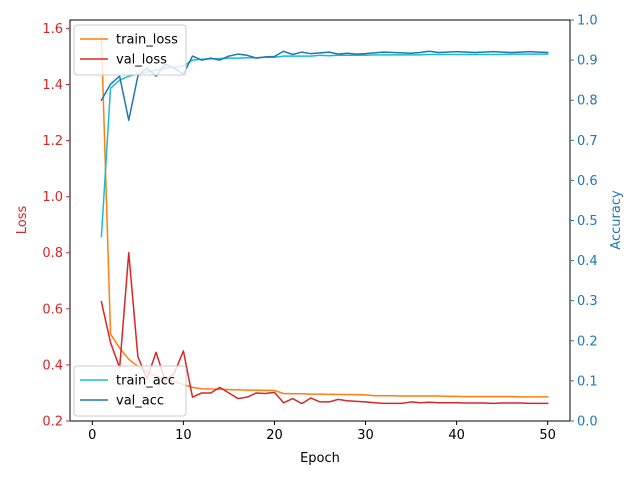 This screenshot has height=480, width=640. I want to click on y-right-tick-label: 0.4, so click(587, 261).